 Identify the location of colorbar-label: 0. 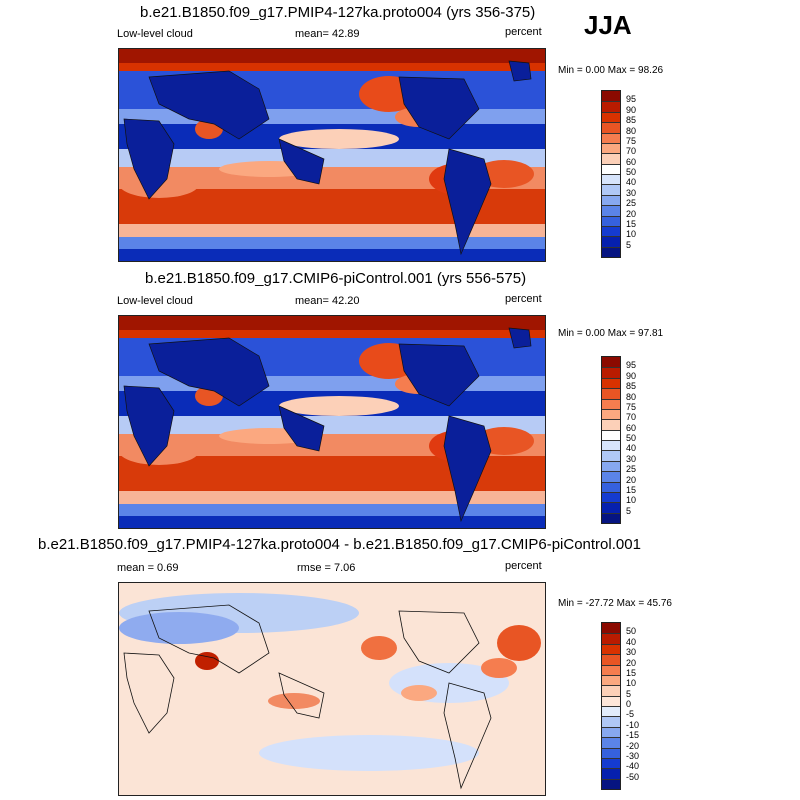
(629, 704).